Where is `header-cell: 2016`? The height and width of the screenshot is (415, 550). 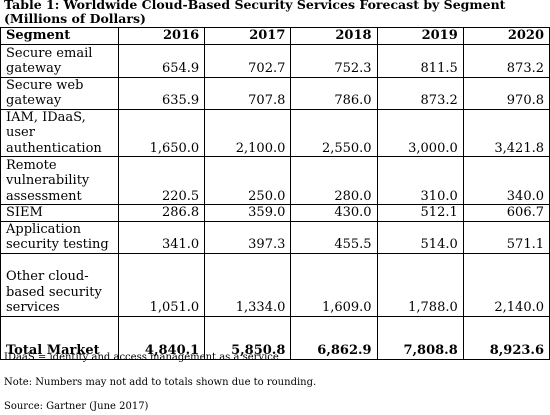 header-cell: 2016 is located at coordinates (161, 36).